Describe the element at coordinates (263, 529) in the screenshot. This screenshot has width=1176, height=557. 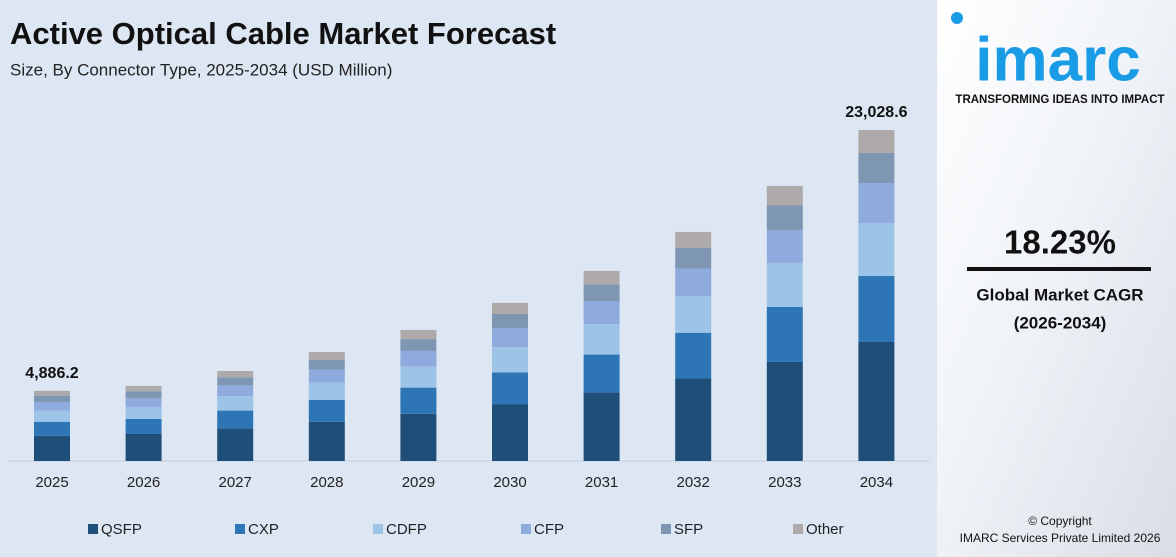
I see `legend-label: CXP` at that location.